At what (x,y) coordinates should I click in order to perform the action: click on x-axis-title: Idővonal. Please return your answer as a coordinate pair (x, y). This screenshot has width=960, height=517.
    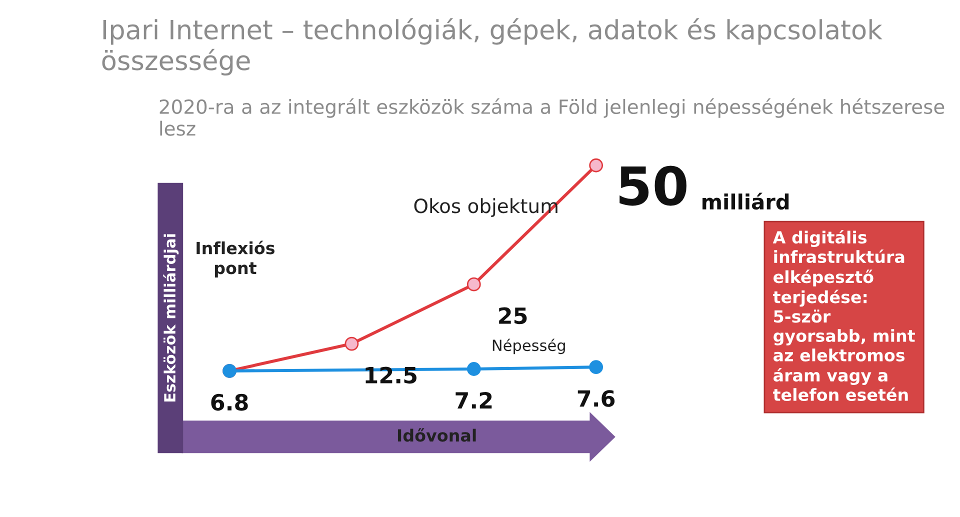
    Looking at the image, I should click on (437, 435).